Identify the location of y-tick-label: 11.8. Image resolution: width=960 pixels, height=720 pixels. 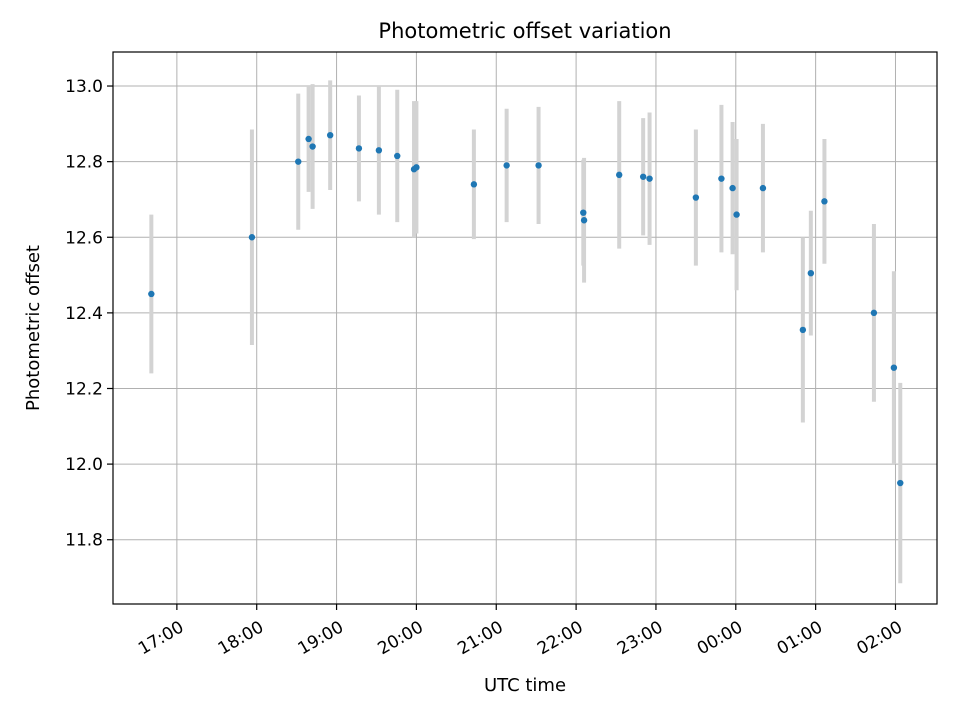
(84, 541).